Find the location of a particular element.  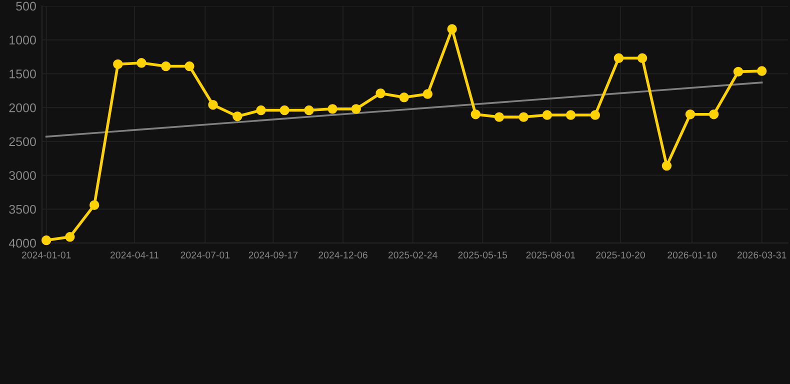

y-tick-label: 1000 is located at coordinates (23, 40).